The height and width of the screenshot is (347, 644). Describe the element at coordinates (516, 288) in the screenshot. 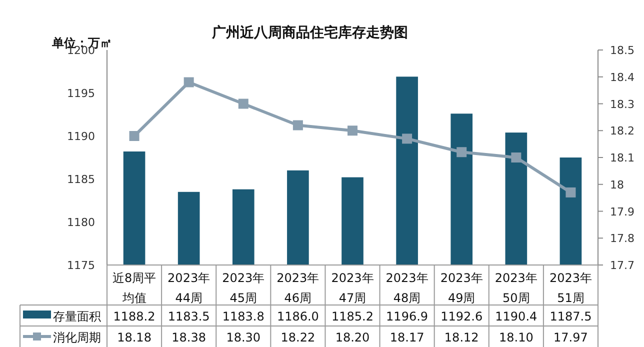

I see `x-tick-label: 2023年50周` at that location.